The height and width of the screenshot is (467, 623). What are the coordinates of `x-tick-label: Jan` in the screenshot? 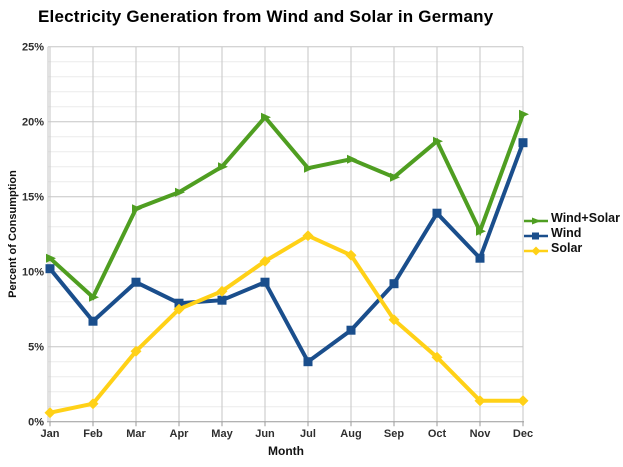 It's located at (50, 434).